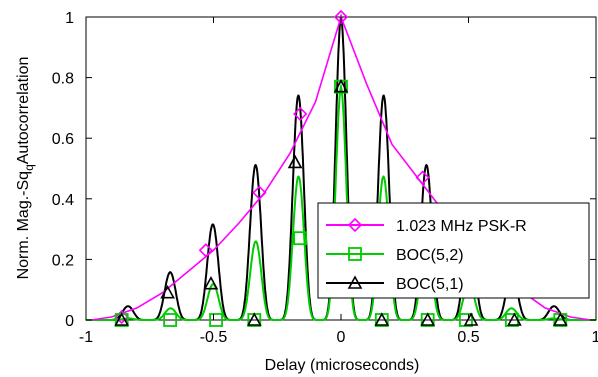  I want to click on legend: 1.023 MHz PSK-R BOC(5,2) BOC(5,1), so click(453, 250).